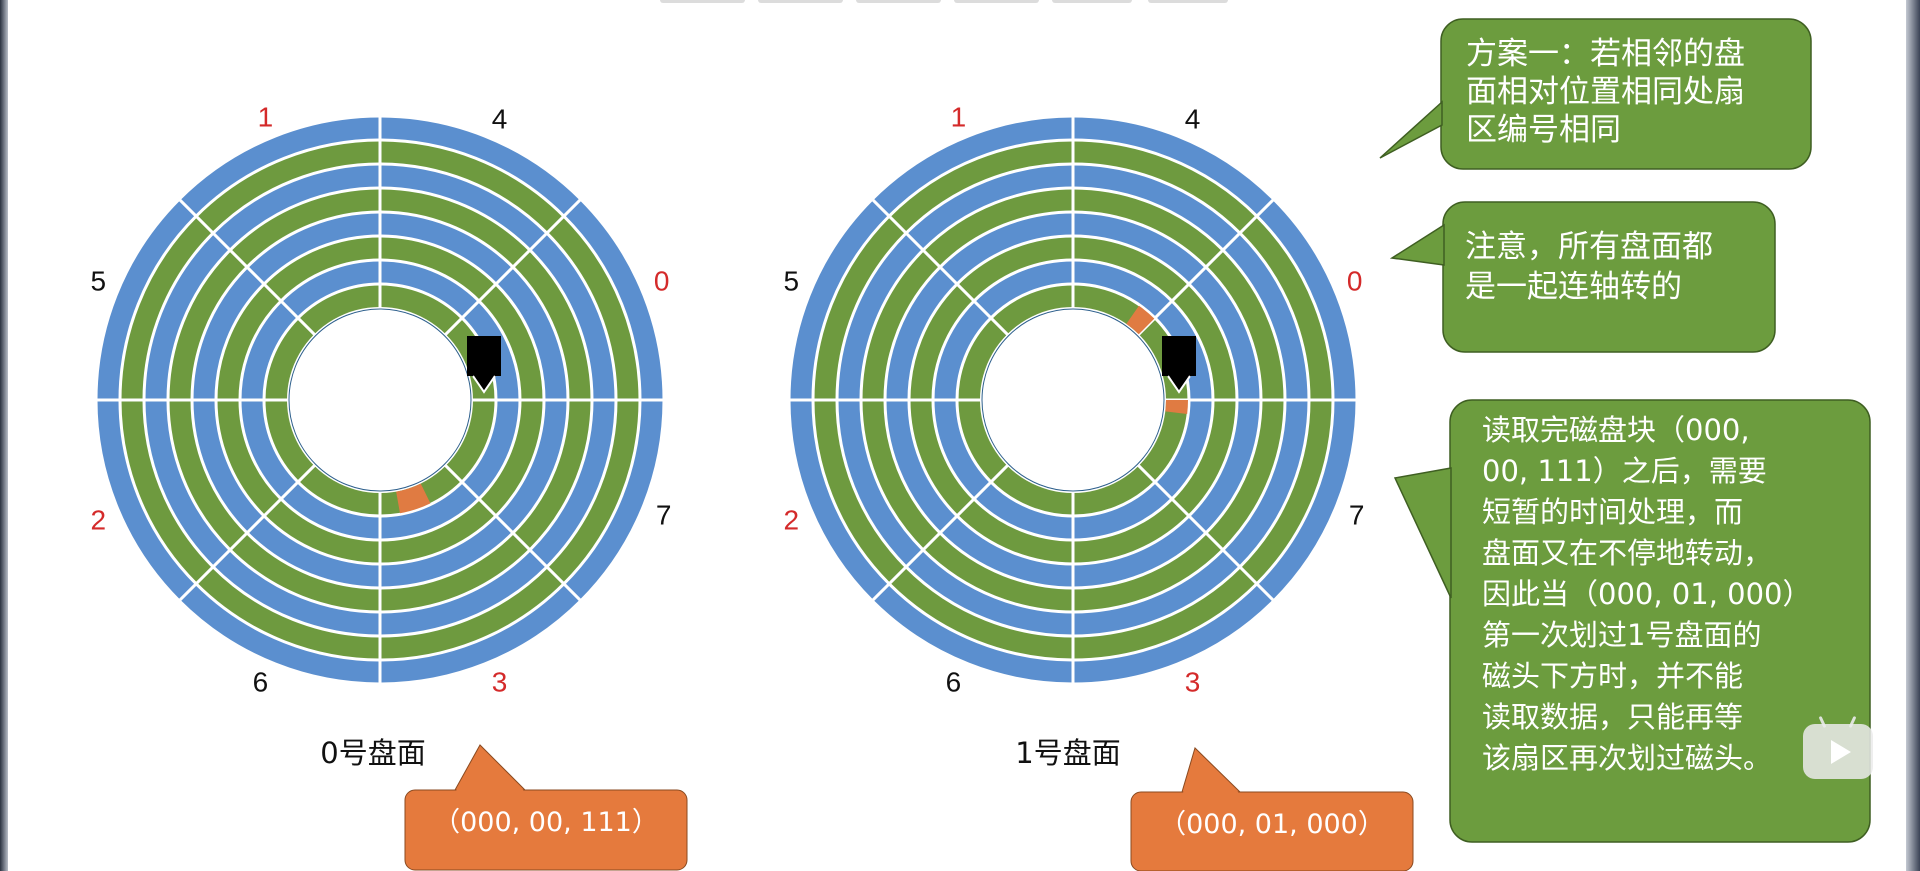 The image size is (1920, 871). I want to click on callout-explain-line: 00, 111）之后，需要, so click(1624, 471).